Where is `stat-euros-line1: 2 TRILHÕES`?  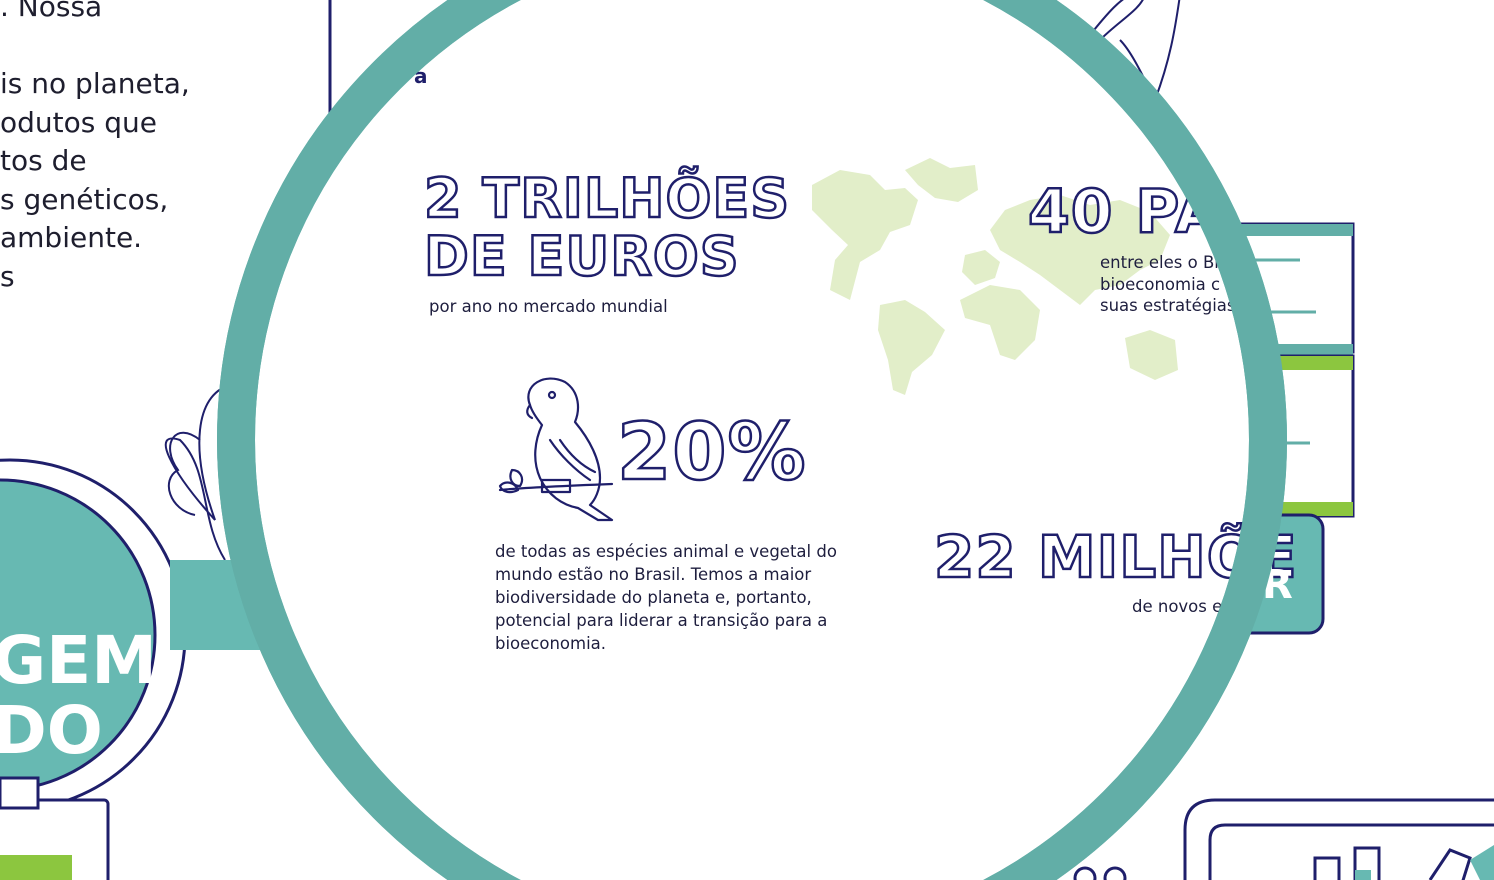
stat-euros-line1: 2 TRILHÕES is located at coordinates (607, 198).